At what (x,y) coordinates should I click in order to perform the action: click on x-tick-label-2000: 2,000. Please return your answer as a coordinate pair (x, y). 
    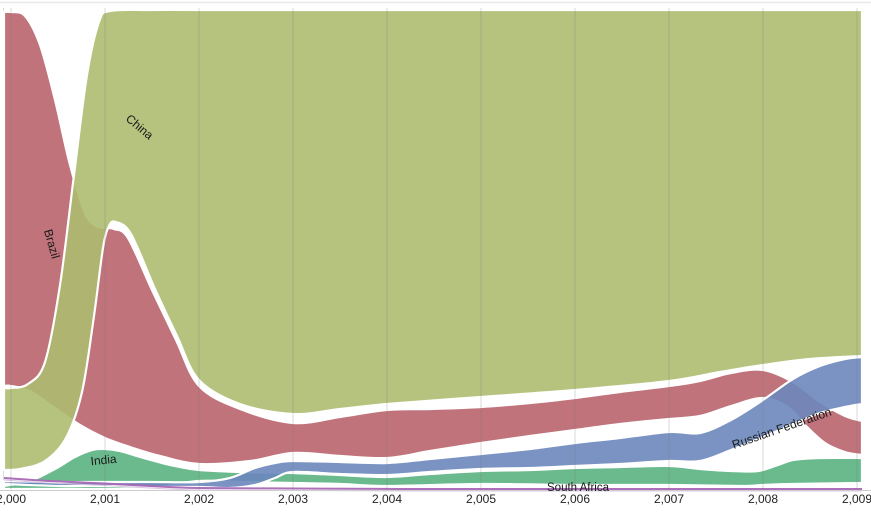
    Looking at the image, I should click on (13, 499).